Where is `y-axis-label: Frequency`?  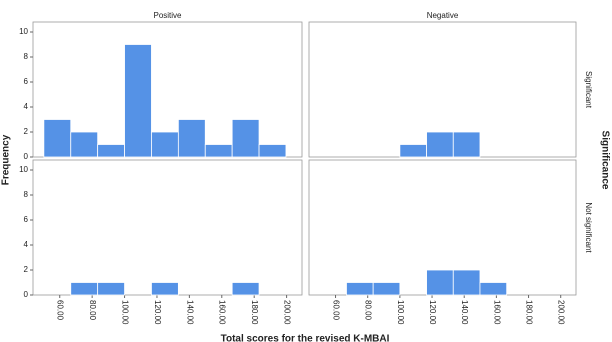 y-axis-label: Frequency is located at coordinates (6, 159).